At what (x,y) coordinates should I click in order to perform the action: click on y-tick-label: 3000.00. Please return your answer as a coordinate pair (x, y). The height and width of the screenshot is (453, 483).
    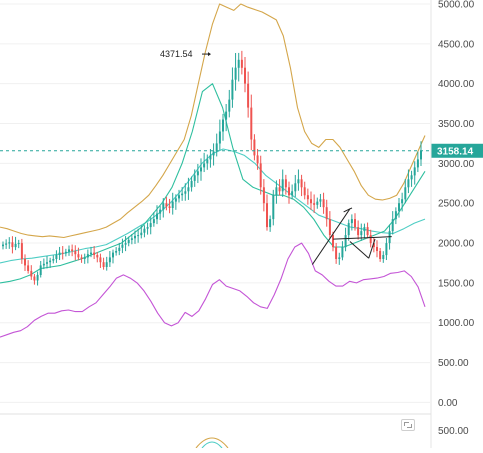
    Looking at the image, I should click on (456, 164).